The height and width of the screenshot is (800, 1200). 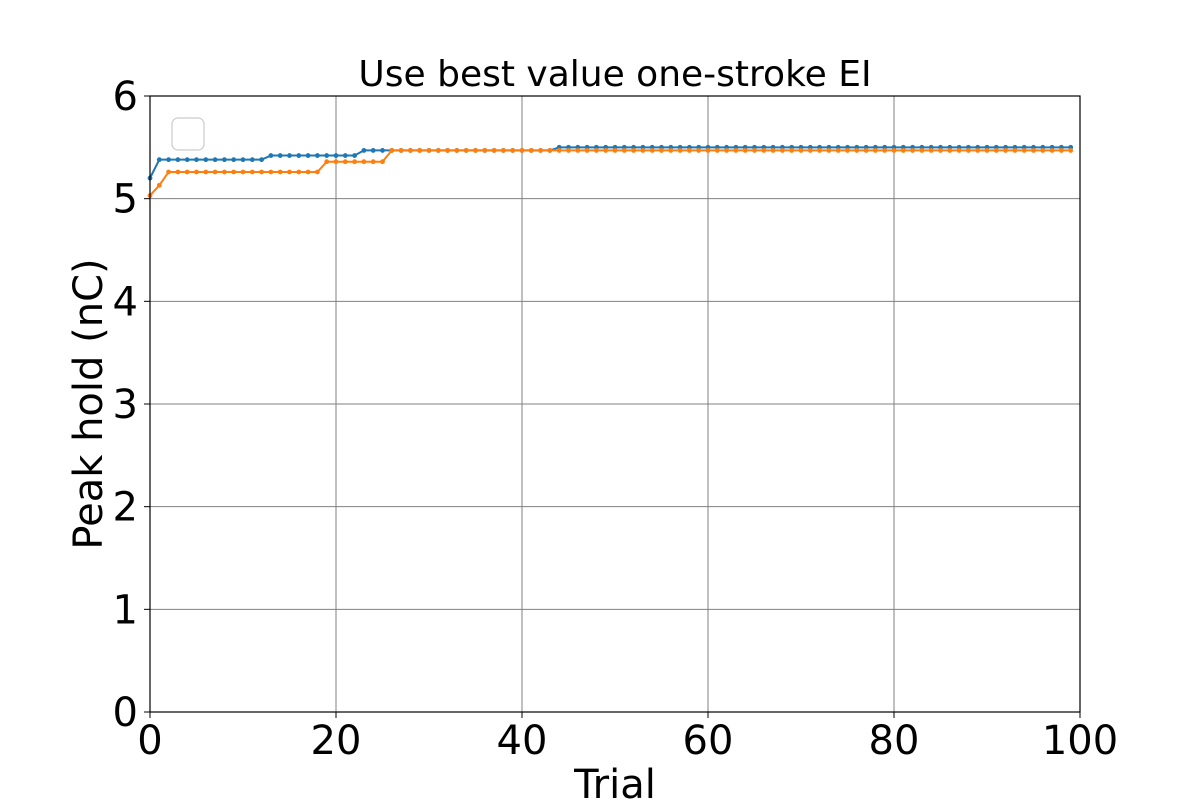 I want to click on y-tick-label: 1, so click(x=125, y=610).